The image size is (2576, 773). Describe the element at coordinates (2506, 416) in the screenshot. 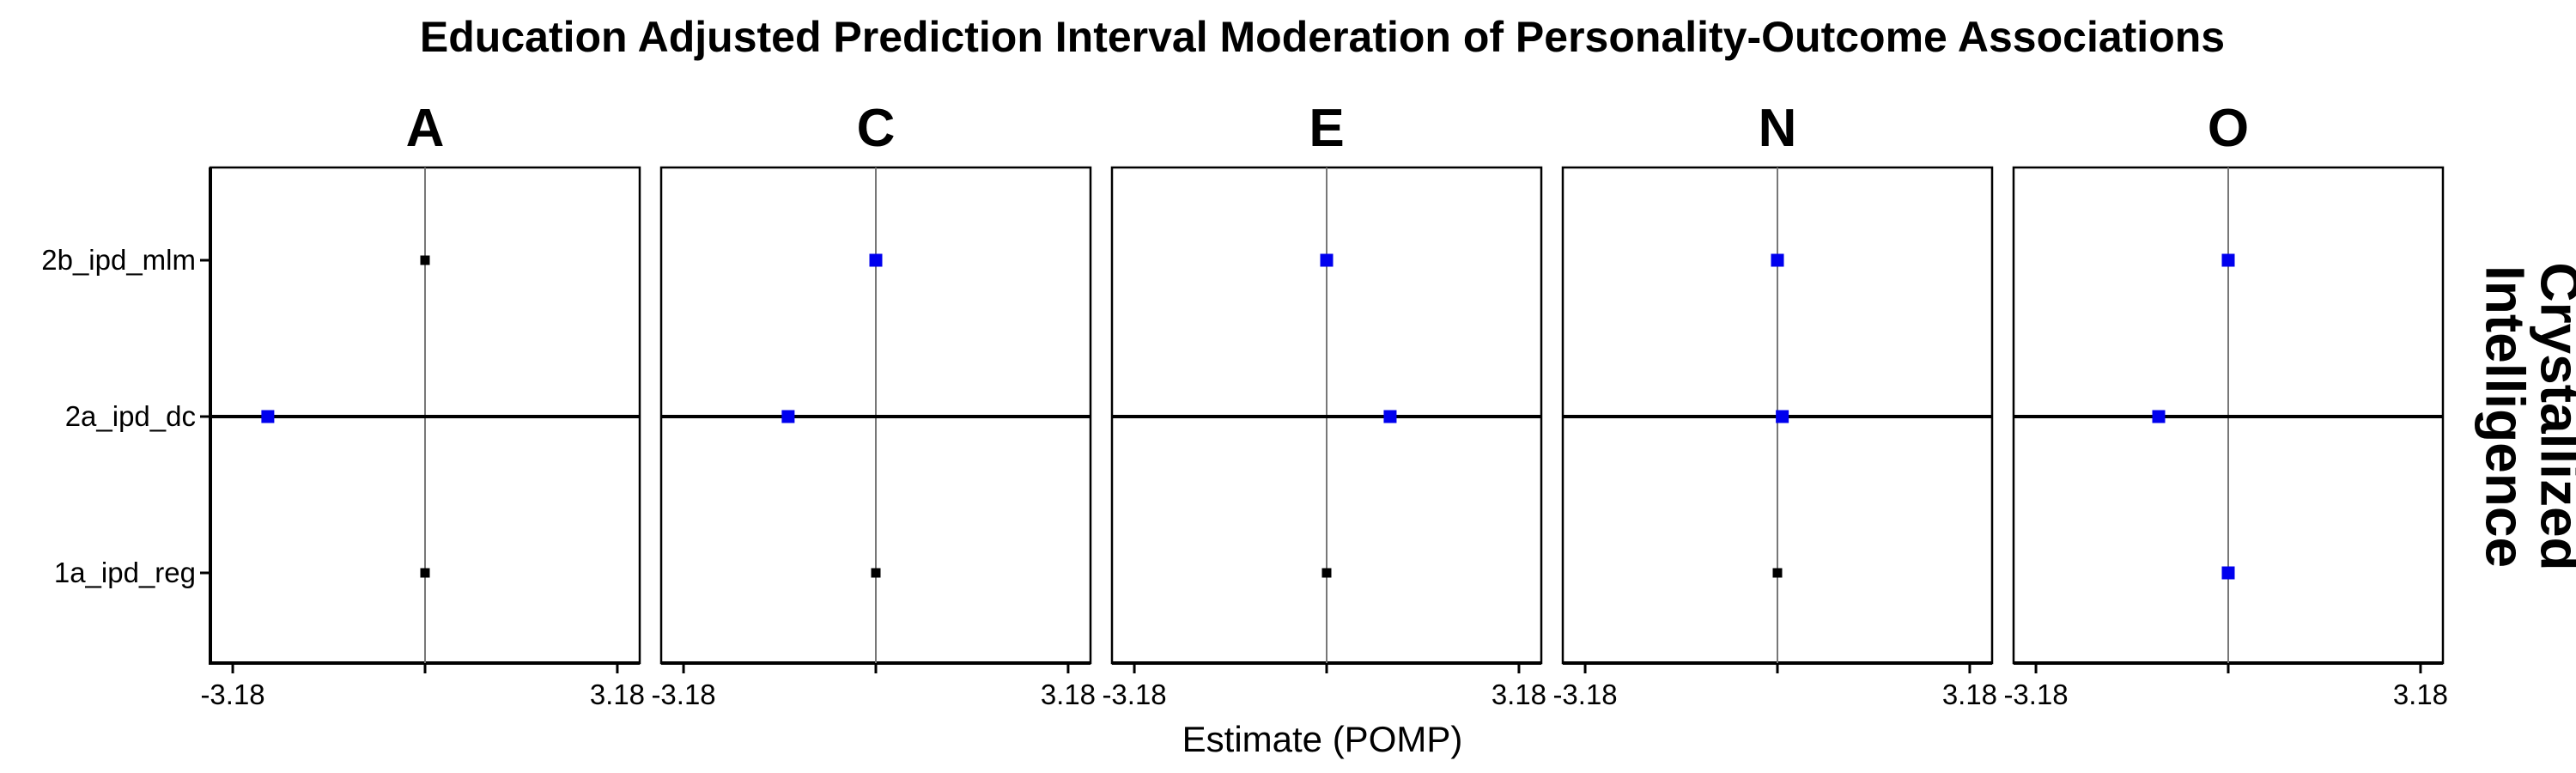

I see `strip-label-line: Intelligence` at that location.